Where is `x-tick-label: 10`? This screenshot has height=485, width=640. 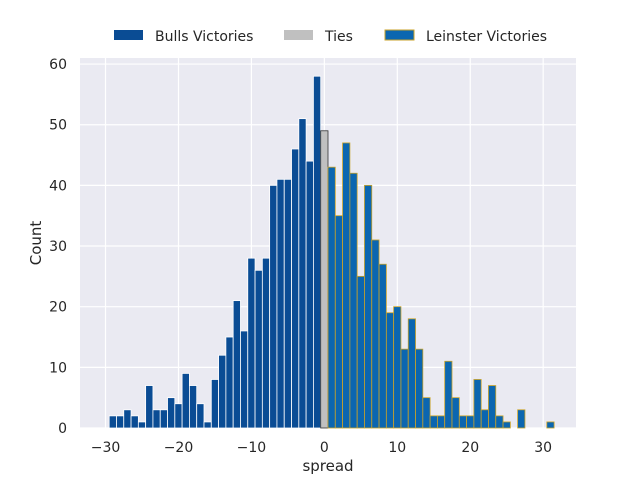 x-tick-label: 10 is located at coordinates (397, 448).